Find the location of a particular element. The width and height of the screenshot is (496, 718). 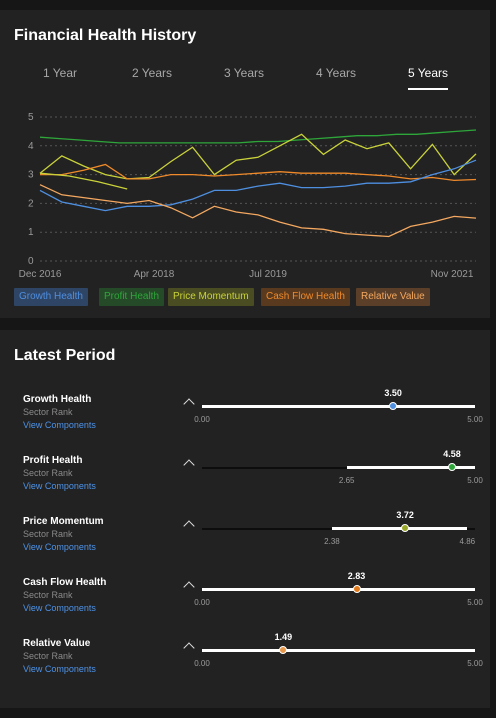

range-max: 4.86 is located at coordinates (467, 541).